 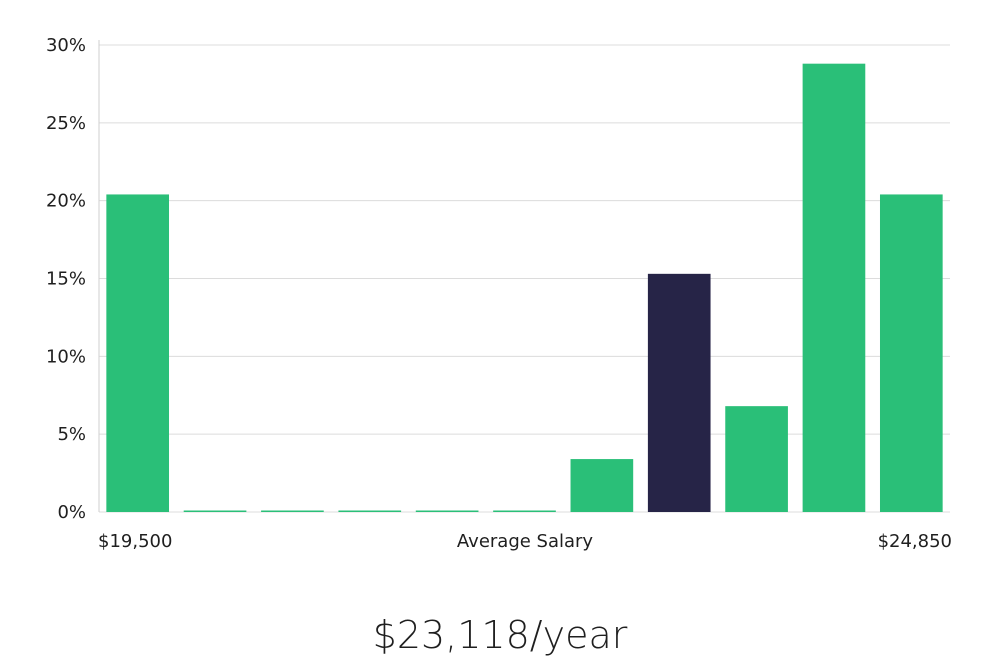 What do you see at coordinates (679, 392) in the screenshot?
I see `bar-highlighted` at bounding box center [679, 392].